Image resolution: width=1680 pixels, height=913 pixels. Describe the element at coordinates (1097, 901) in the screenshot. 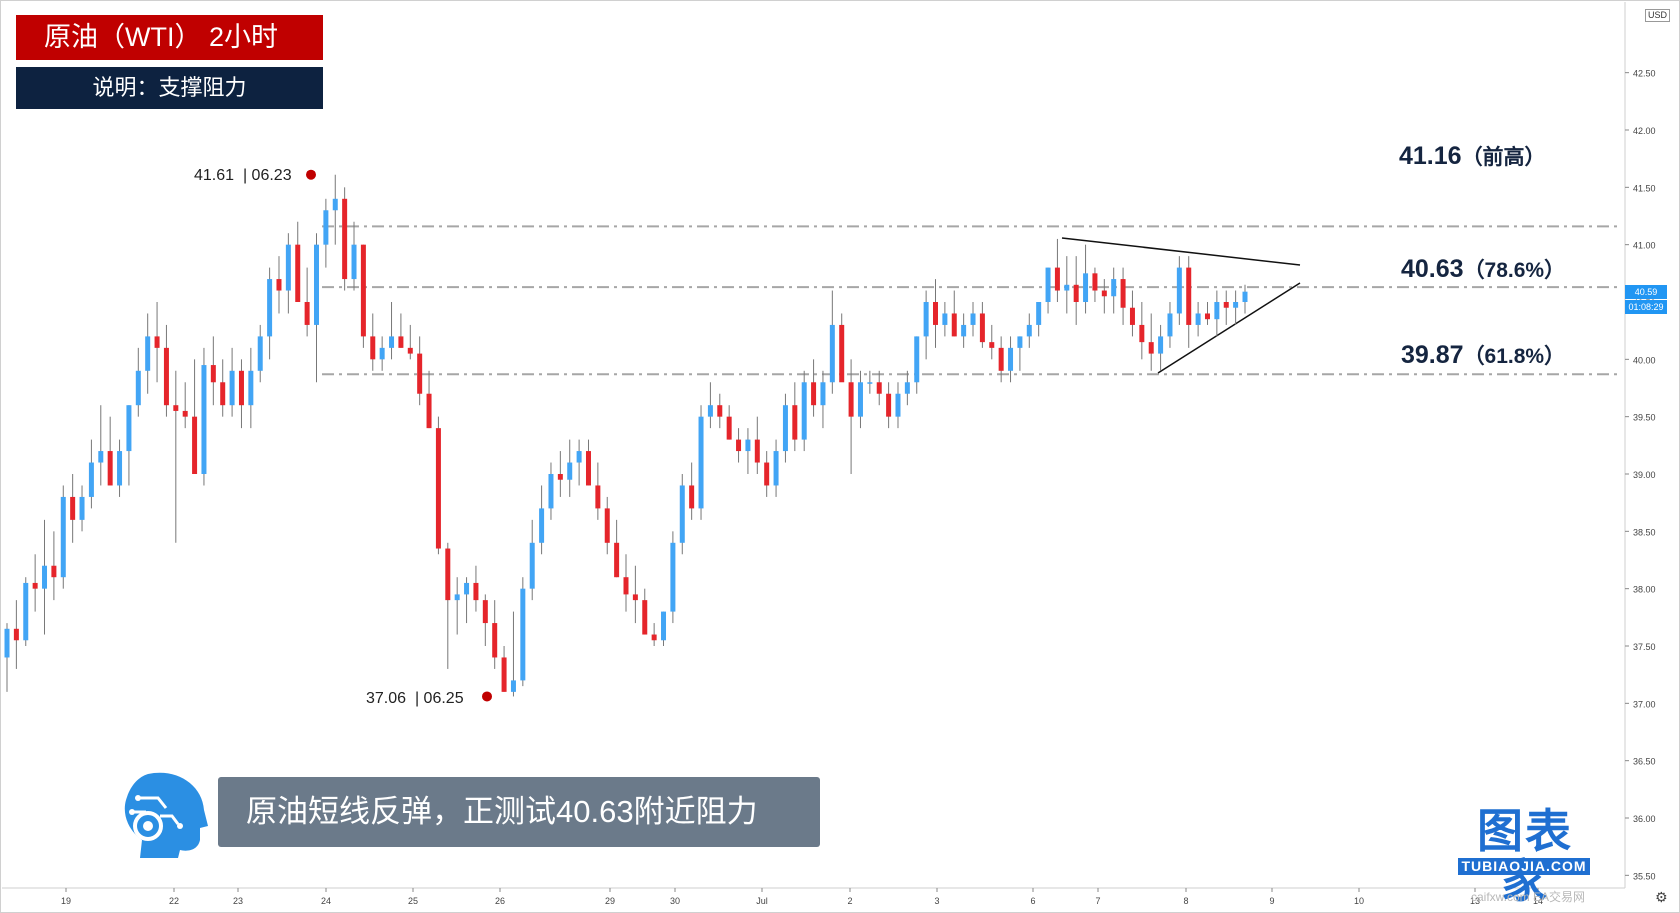

I see `time-tick-label: 7` at that location.